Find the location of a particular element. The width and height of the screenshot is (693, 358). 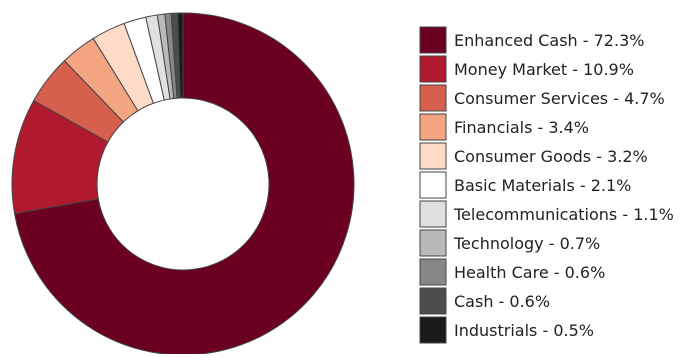

legend-label: Consumer Services - 4.7% is located at coordinates (559, 98).